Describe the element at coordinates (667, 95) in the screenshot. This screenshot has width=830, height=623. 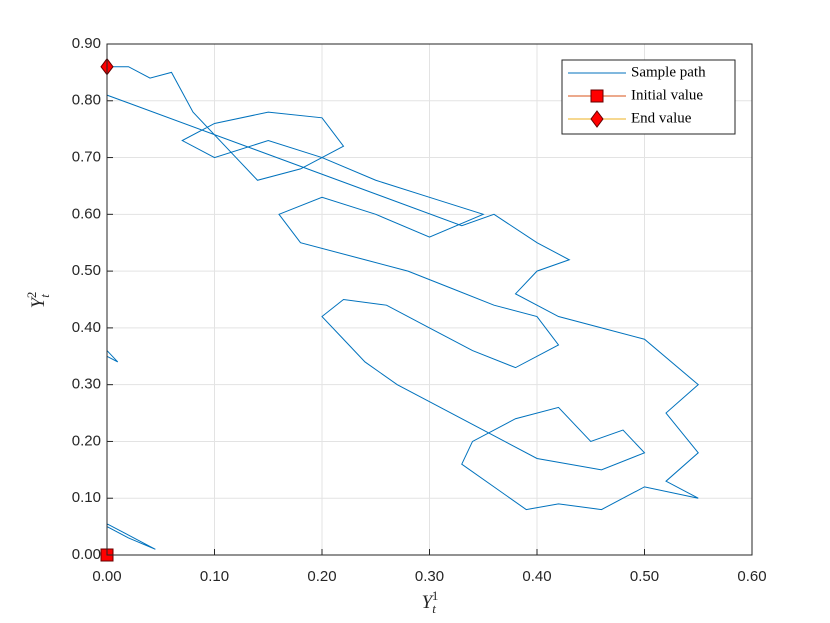
I see `legend-label: Initial value` at that location.